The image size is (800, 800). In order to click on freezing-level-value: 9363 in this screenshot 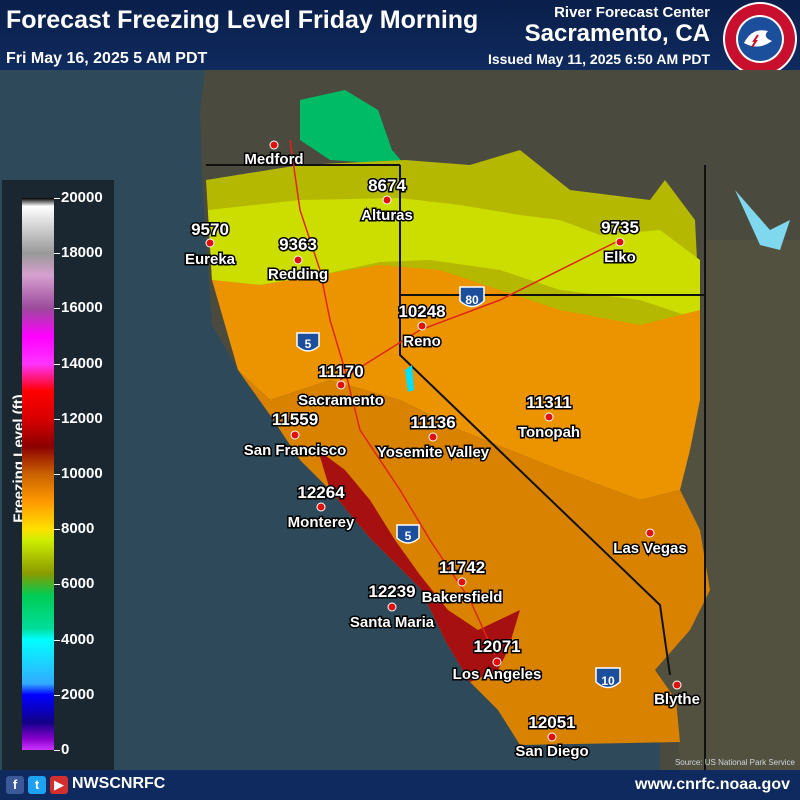, I will do `click(298, 244)`.